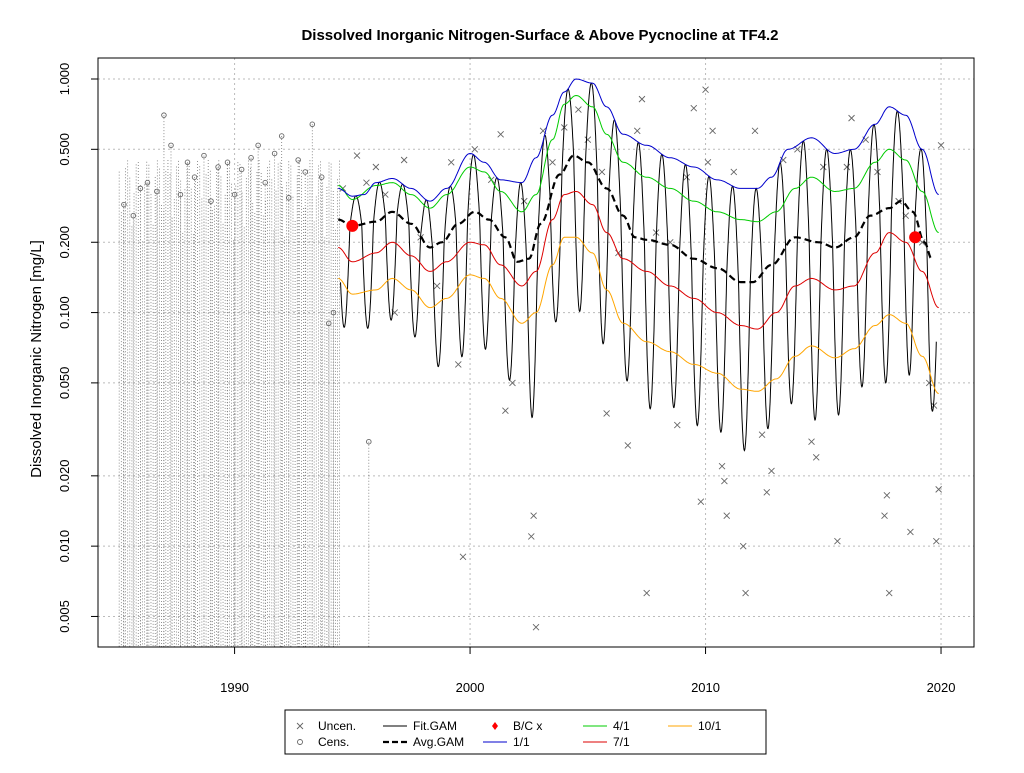 The width and height of the screenshot is (1024, 773). I want to click on legend-label: Cens., so click(333, 742).